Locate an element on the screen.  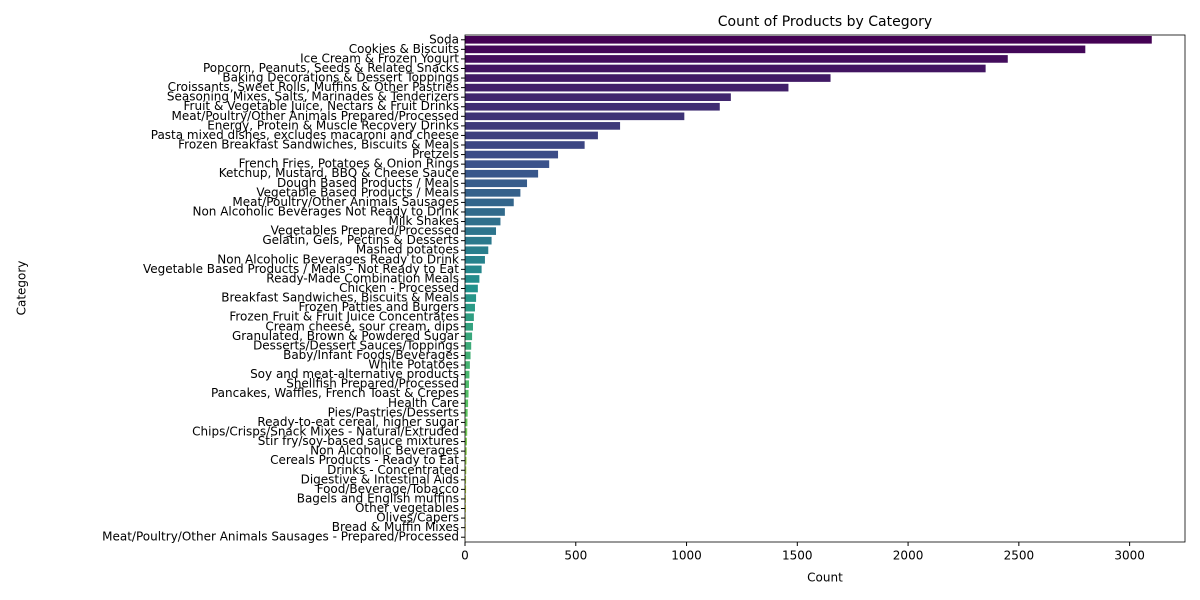
y-axis-label: Category is located at coordinates (22, 288).